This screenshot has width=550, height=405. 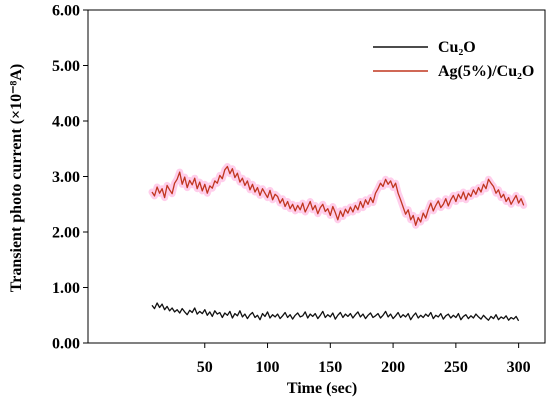 What do you see at coordinates (457, 47) in the screenshot?
I see `legend-label-cu2o: Cu₂O` at bounding box center [457, 47].